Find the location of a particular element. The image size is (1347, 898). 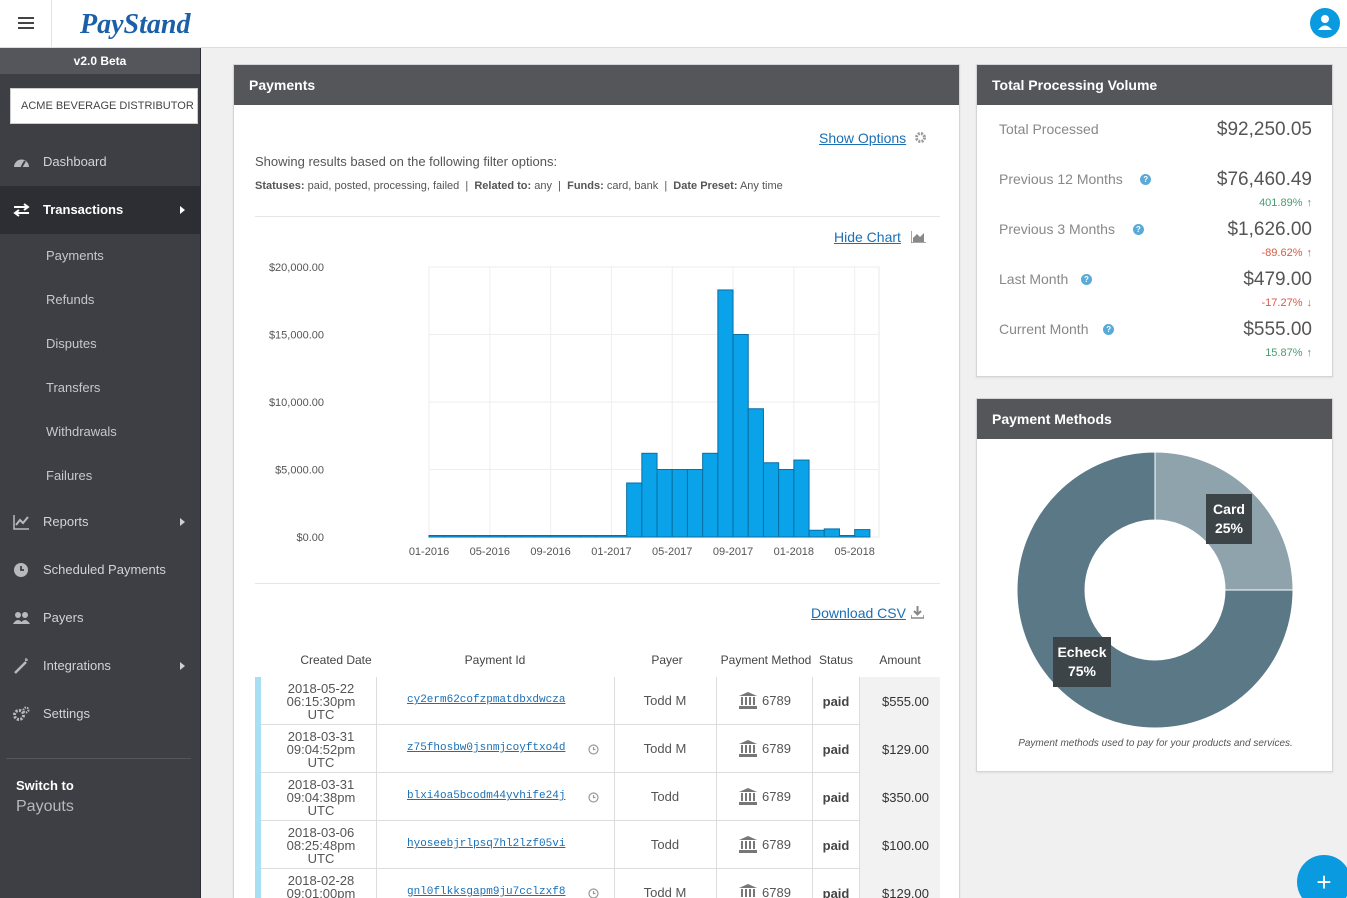

volume-change: -17.27% ↓ is located at coordinates (1287, 303).